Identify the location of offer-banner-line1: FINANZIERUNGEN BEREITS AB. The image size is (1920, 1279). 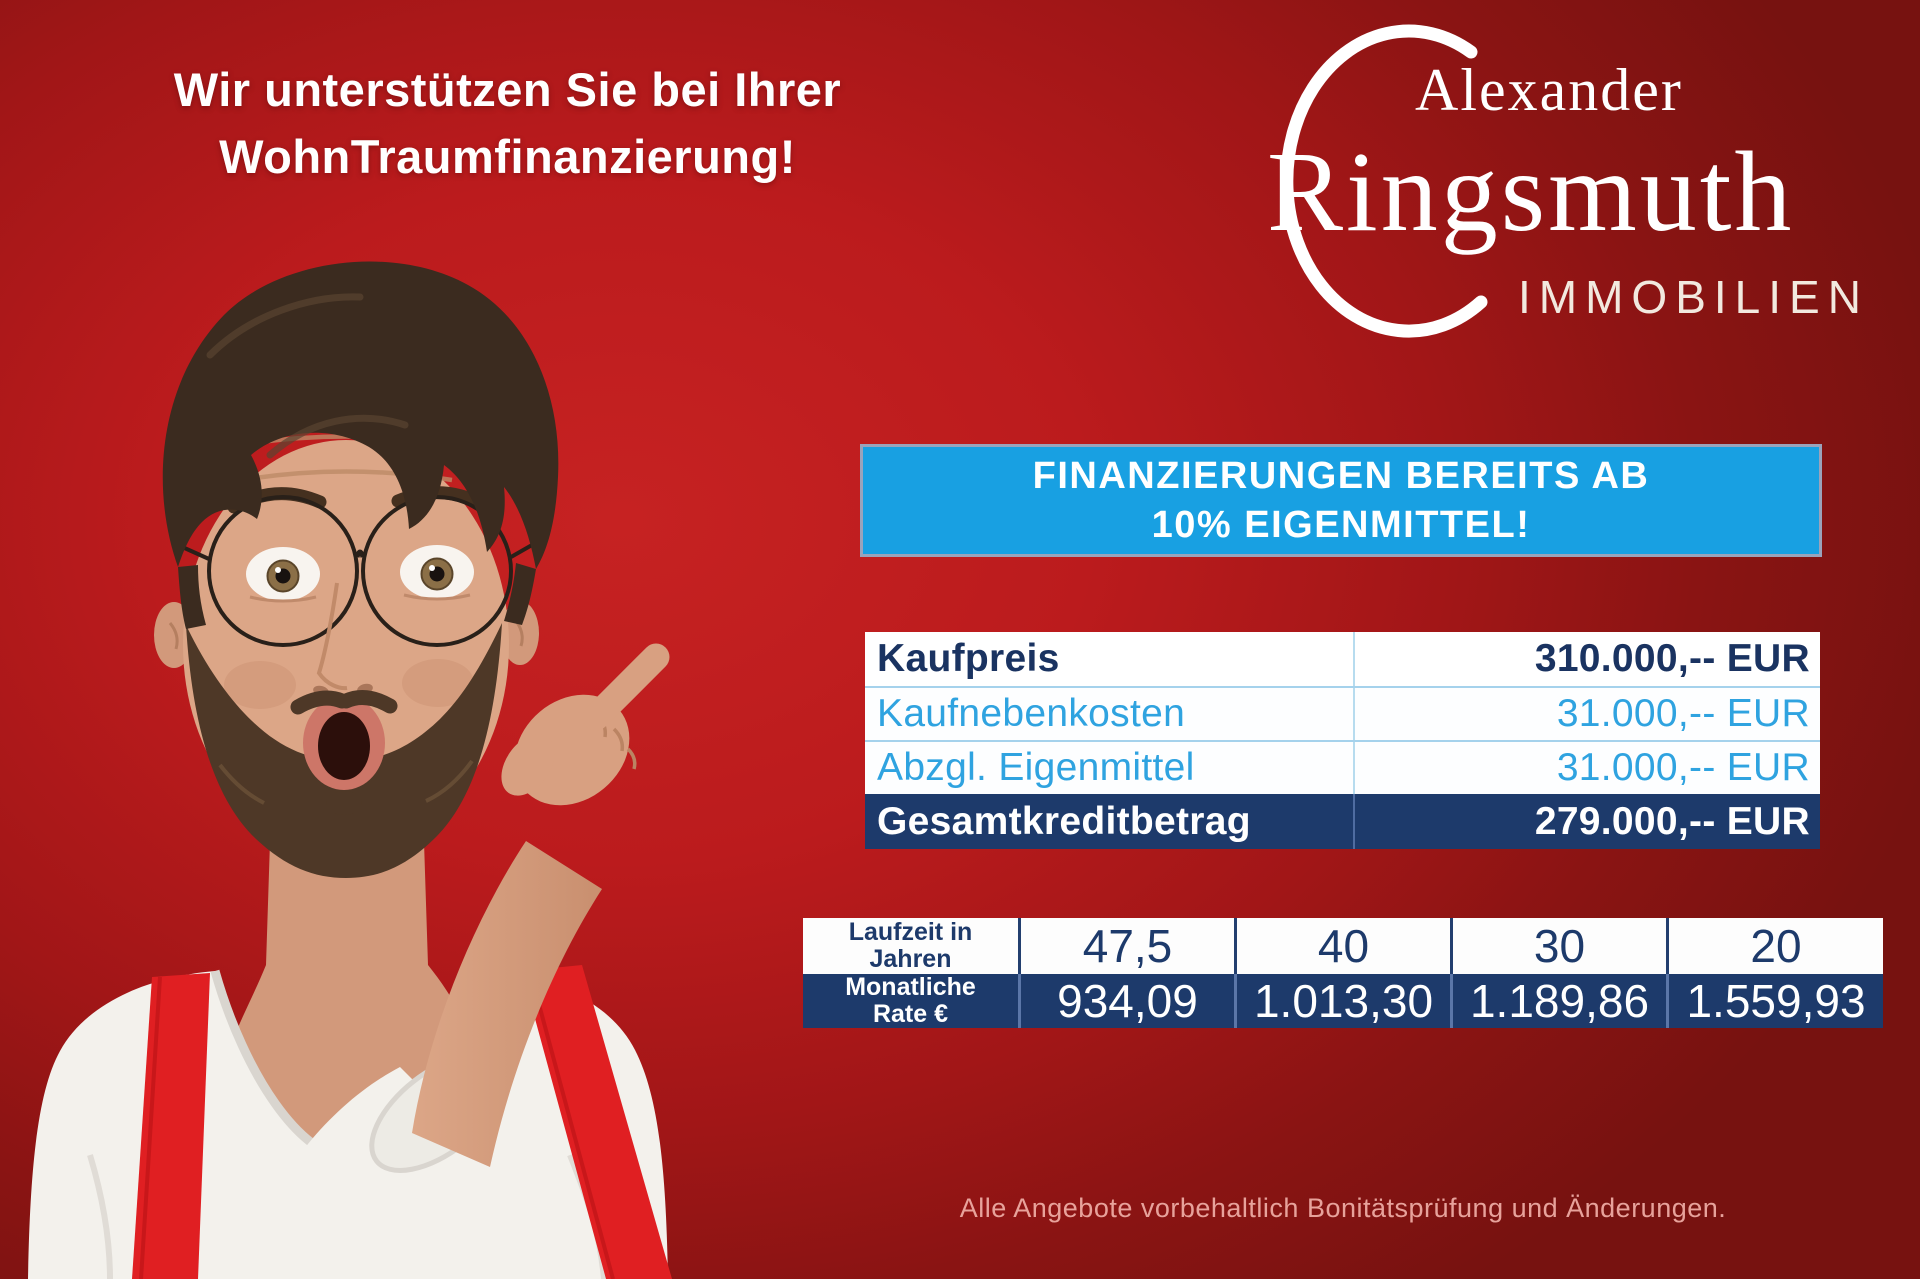
(1341, 475).